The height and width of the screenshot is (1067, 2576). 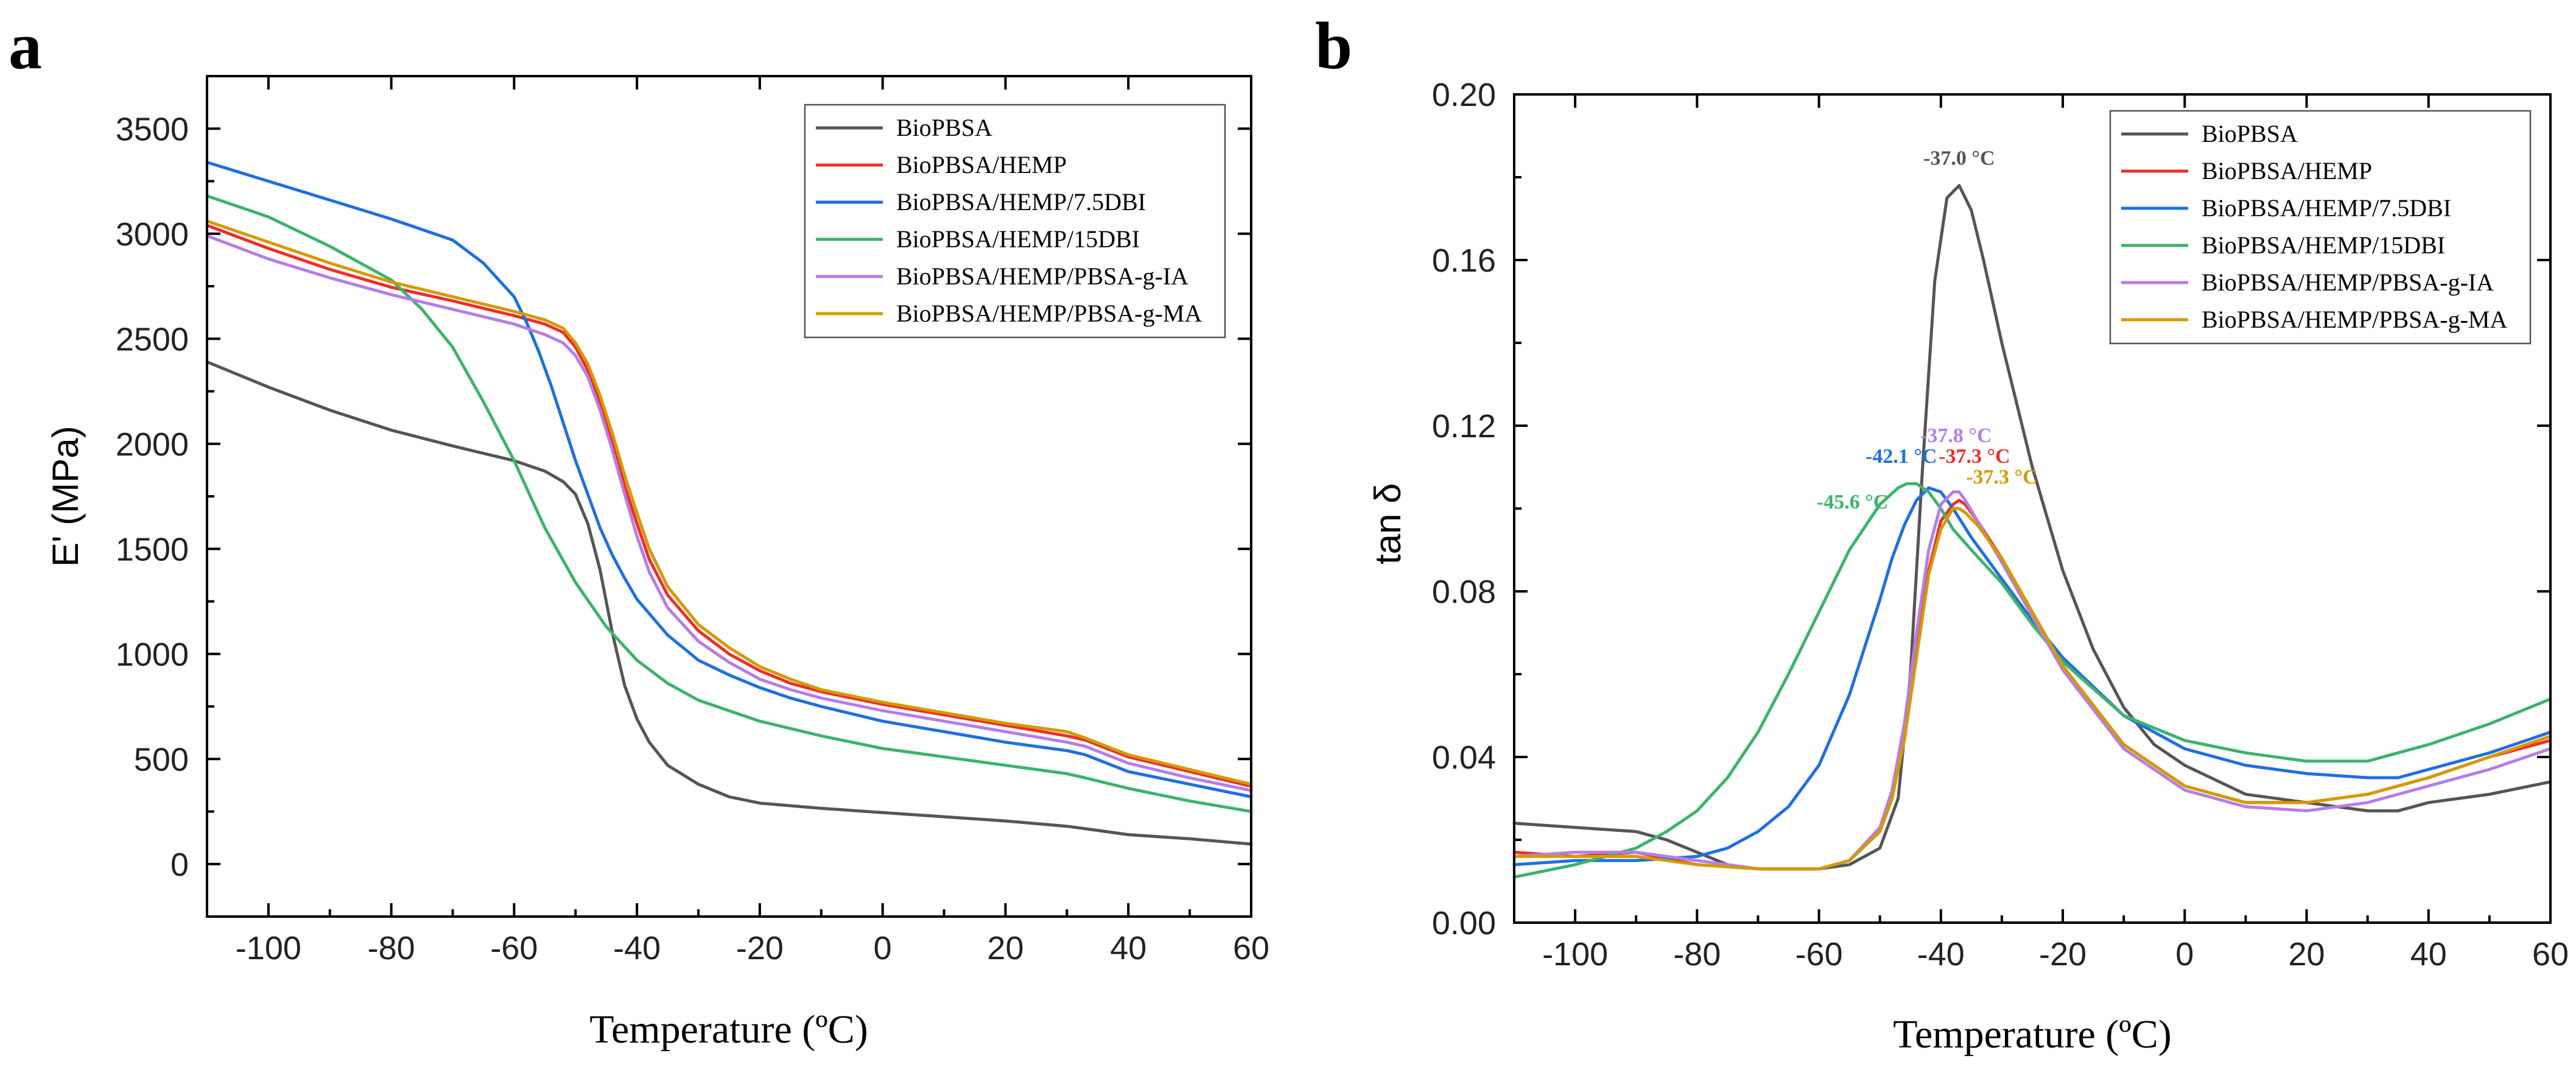 What do you see at coordinates (2001, 477) in the screenshot?
I see `panel-b-annotation-biopbsa-hemp-pbsa-g-ma: -37.3 °C` at bounding box center [2001, 477].